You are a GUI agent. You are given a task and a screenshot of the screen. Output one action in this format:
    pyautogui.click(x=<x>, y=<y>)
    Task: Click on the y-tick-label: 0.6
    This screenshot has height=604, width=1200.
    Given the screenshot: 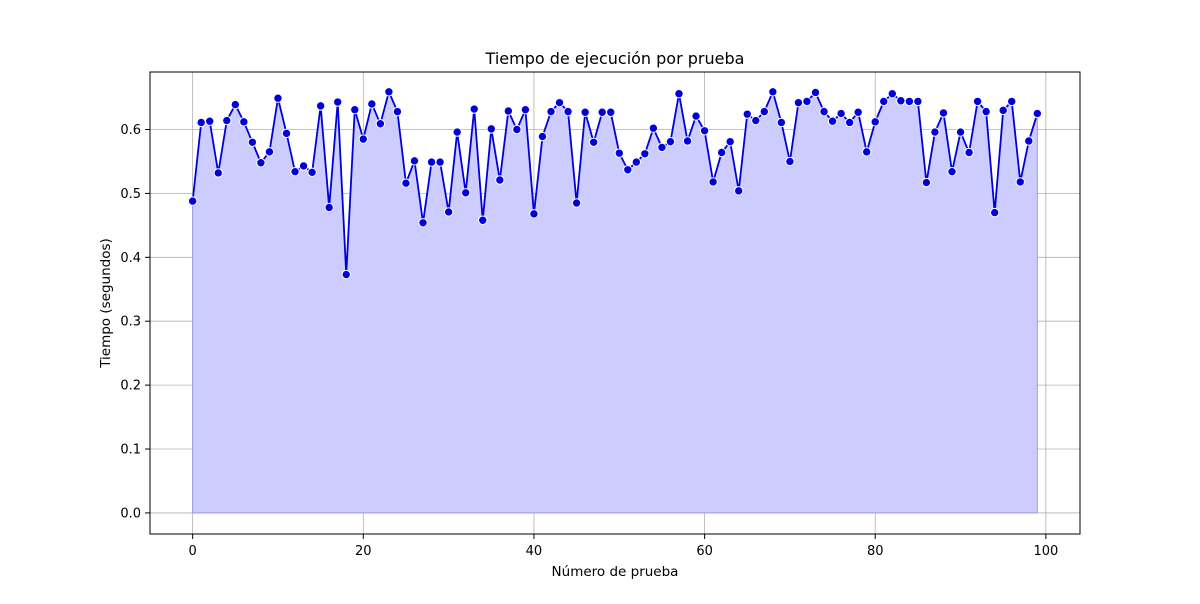 What is the action you would take?
    pyautogui.click(x=130, y=130)
    